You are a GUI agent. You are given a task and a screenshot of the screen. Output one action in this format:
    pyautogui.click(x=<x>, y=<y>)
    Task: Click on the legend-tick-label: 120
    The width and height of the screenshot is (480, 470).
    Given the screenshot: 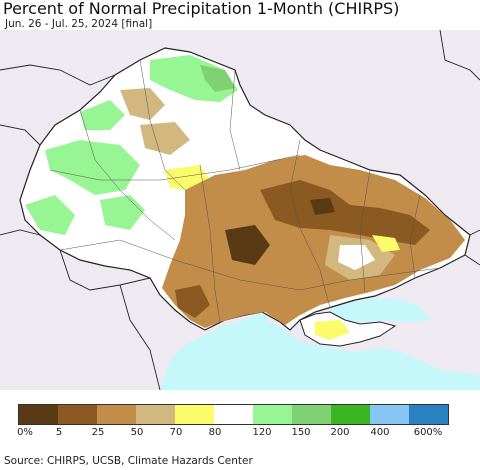 What is the action you would take?
    pyautogui.click(x=262, y=432)
    